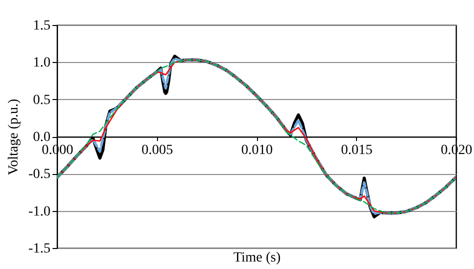  Describe the element at coordinates (257, 150) in the screenshot. I see `x-tick-label: 0.010` at that location.